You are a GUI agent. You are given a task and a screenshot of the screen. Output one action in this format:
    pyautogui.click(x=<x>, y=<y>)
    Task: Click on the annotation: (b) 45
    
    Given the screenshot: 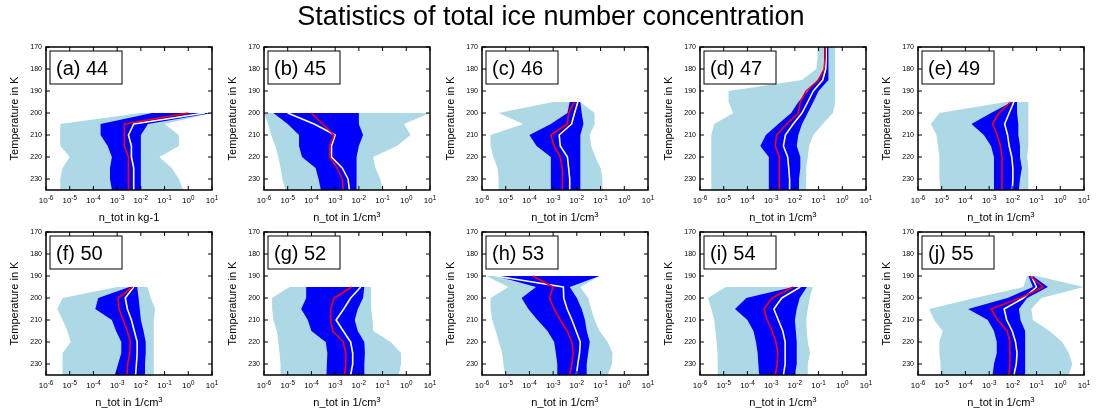 What is the action you would take?
    pyautogui.click(x=300, y=68)
    